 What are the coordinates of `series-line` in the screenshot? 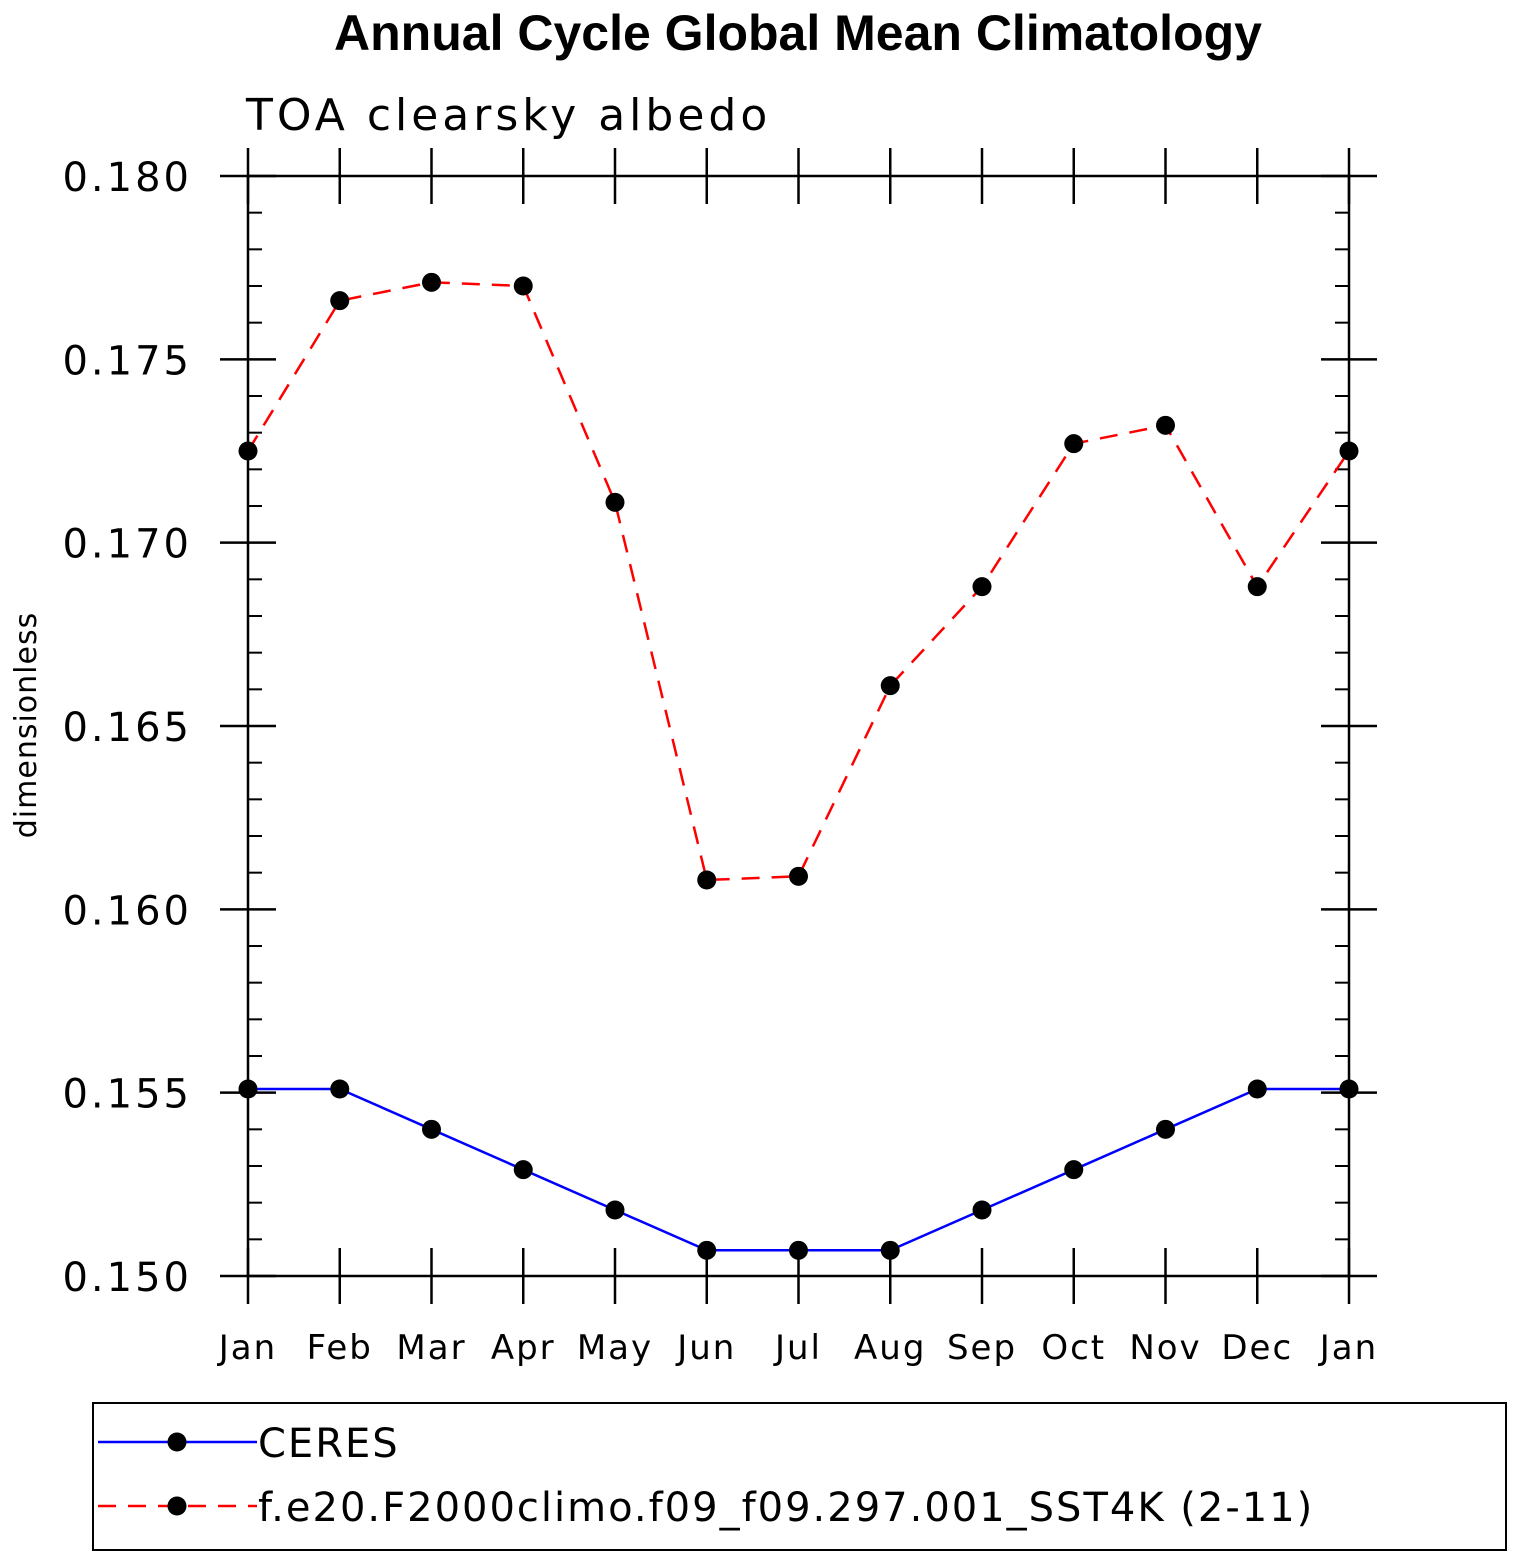 It's located at (798, 1169).